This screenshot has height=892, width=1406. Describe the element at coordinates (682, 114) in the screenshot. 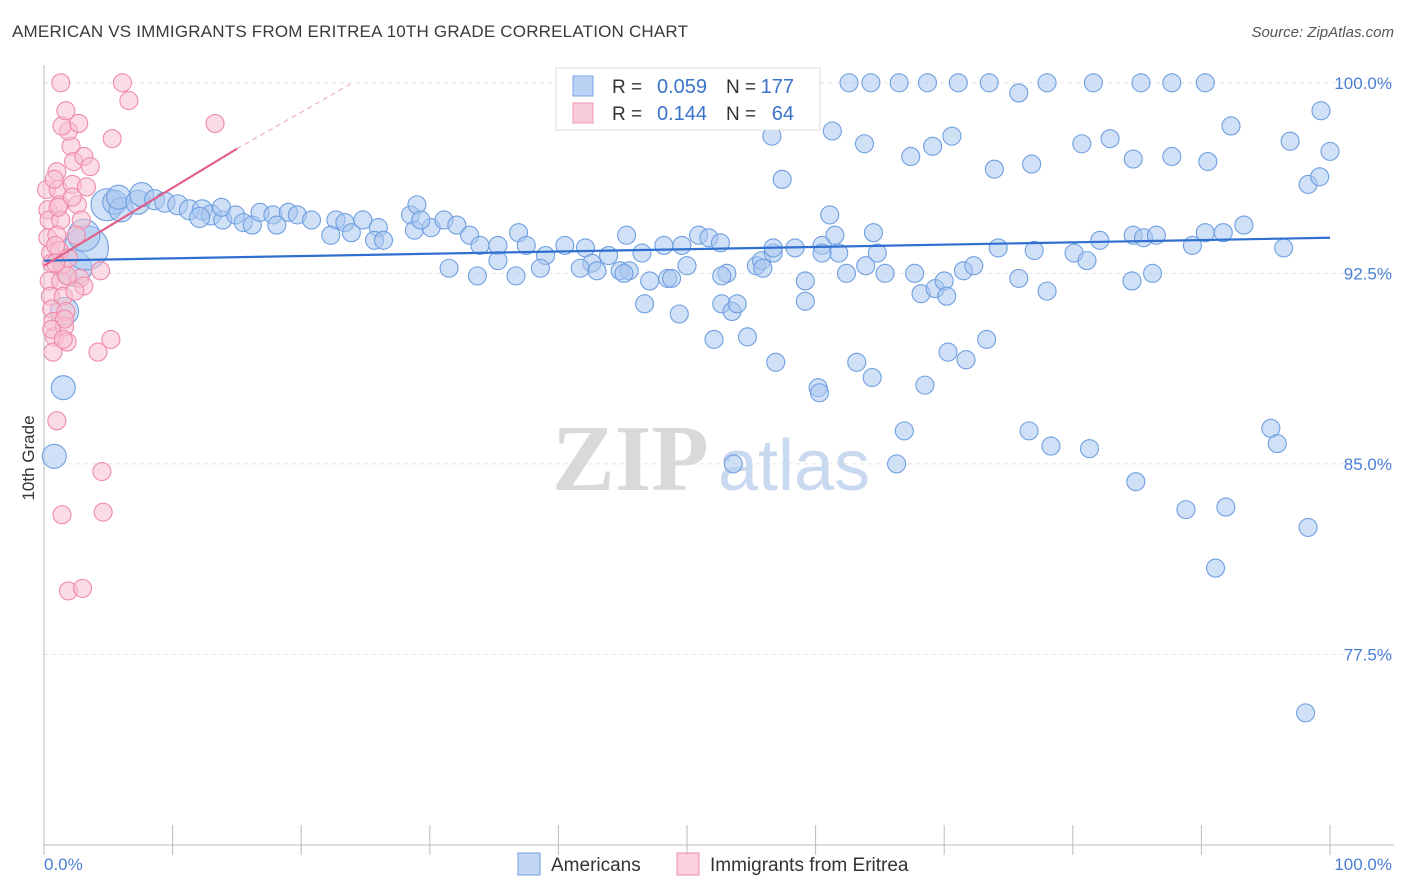

I see `legend-r-value-1: 0.144` at that location.